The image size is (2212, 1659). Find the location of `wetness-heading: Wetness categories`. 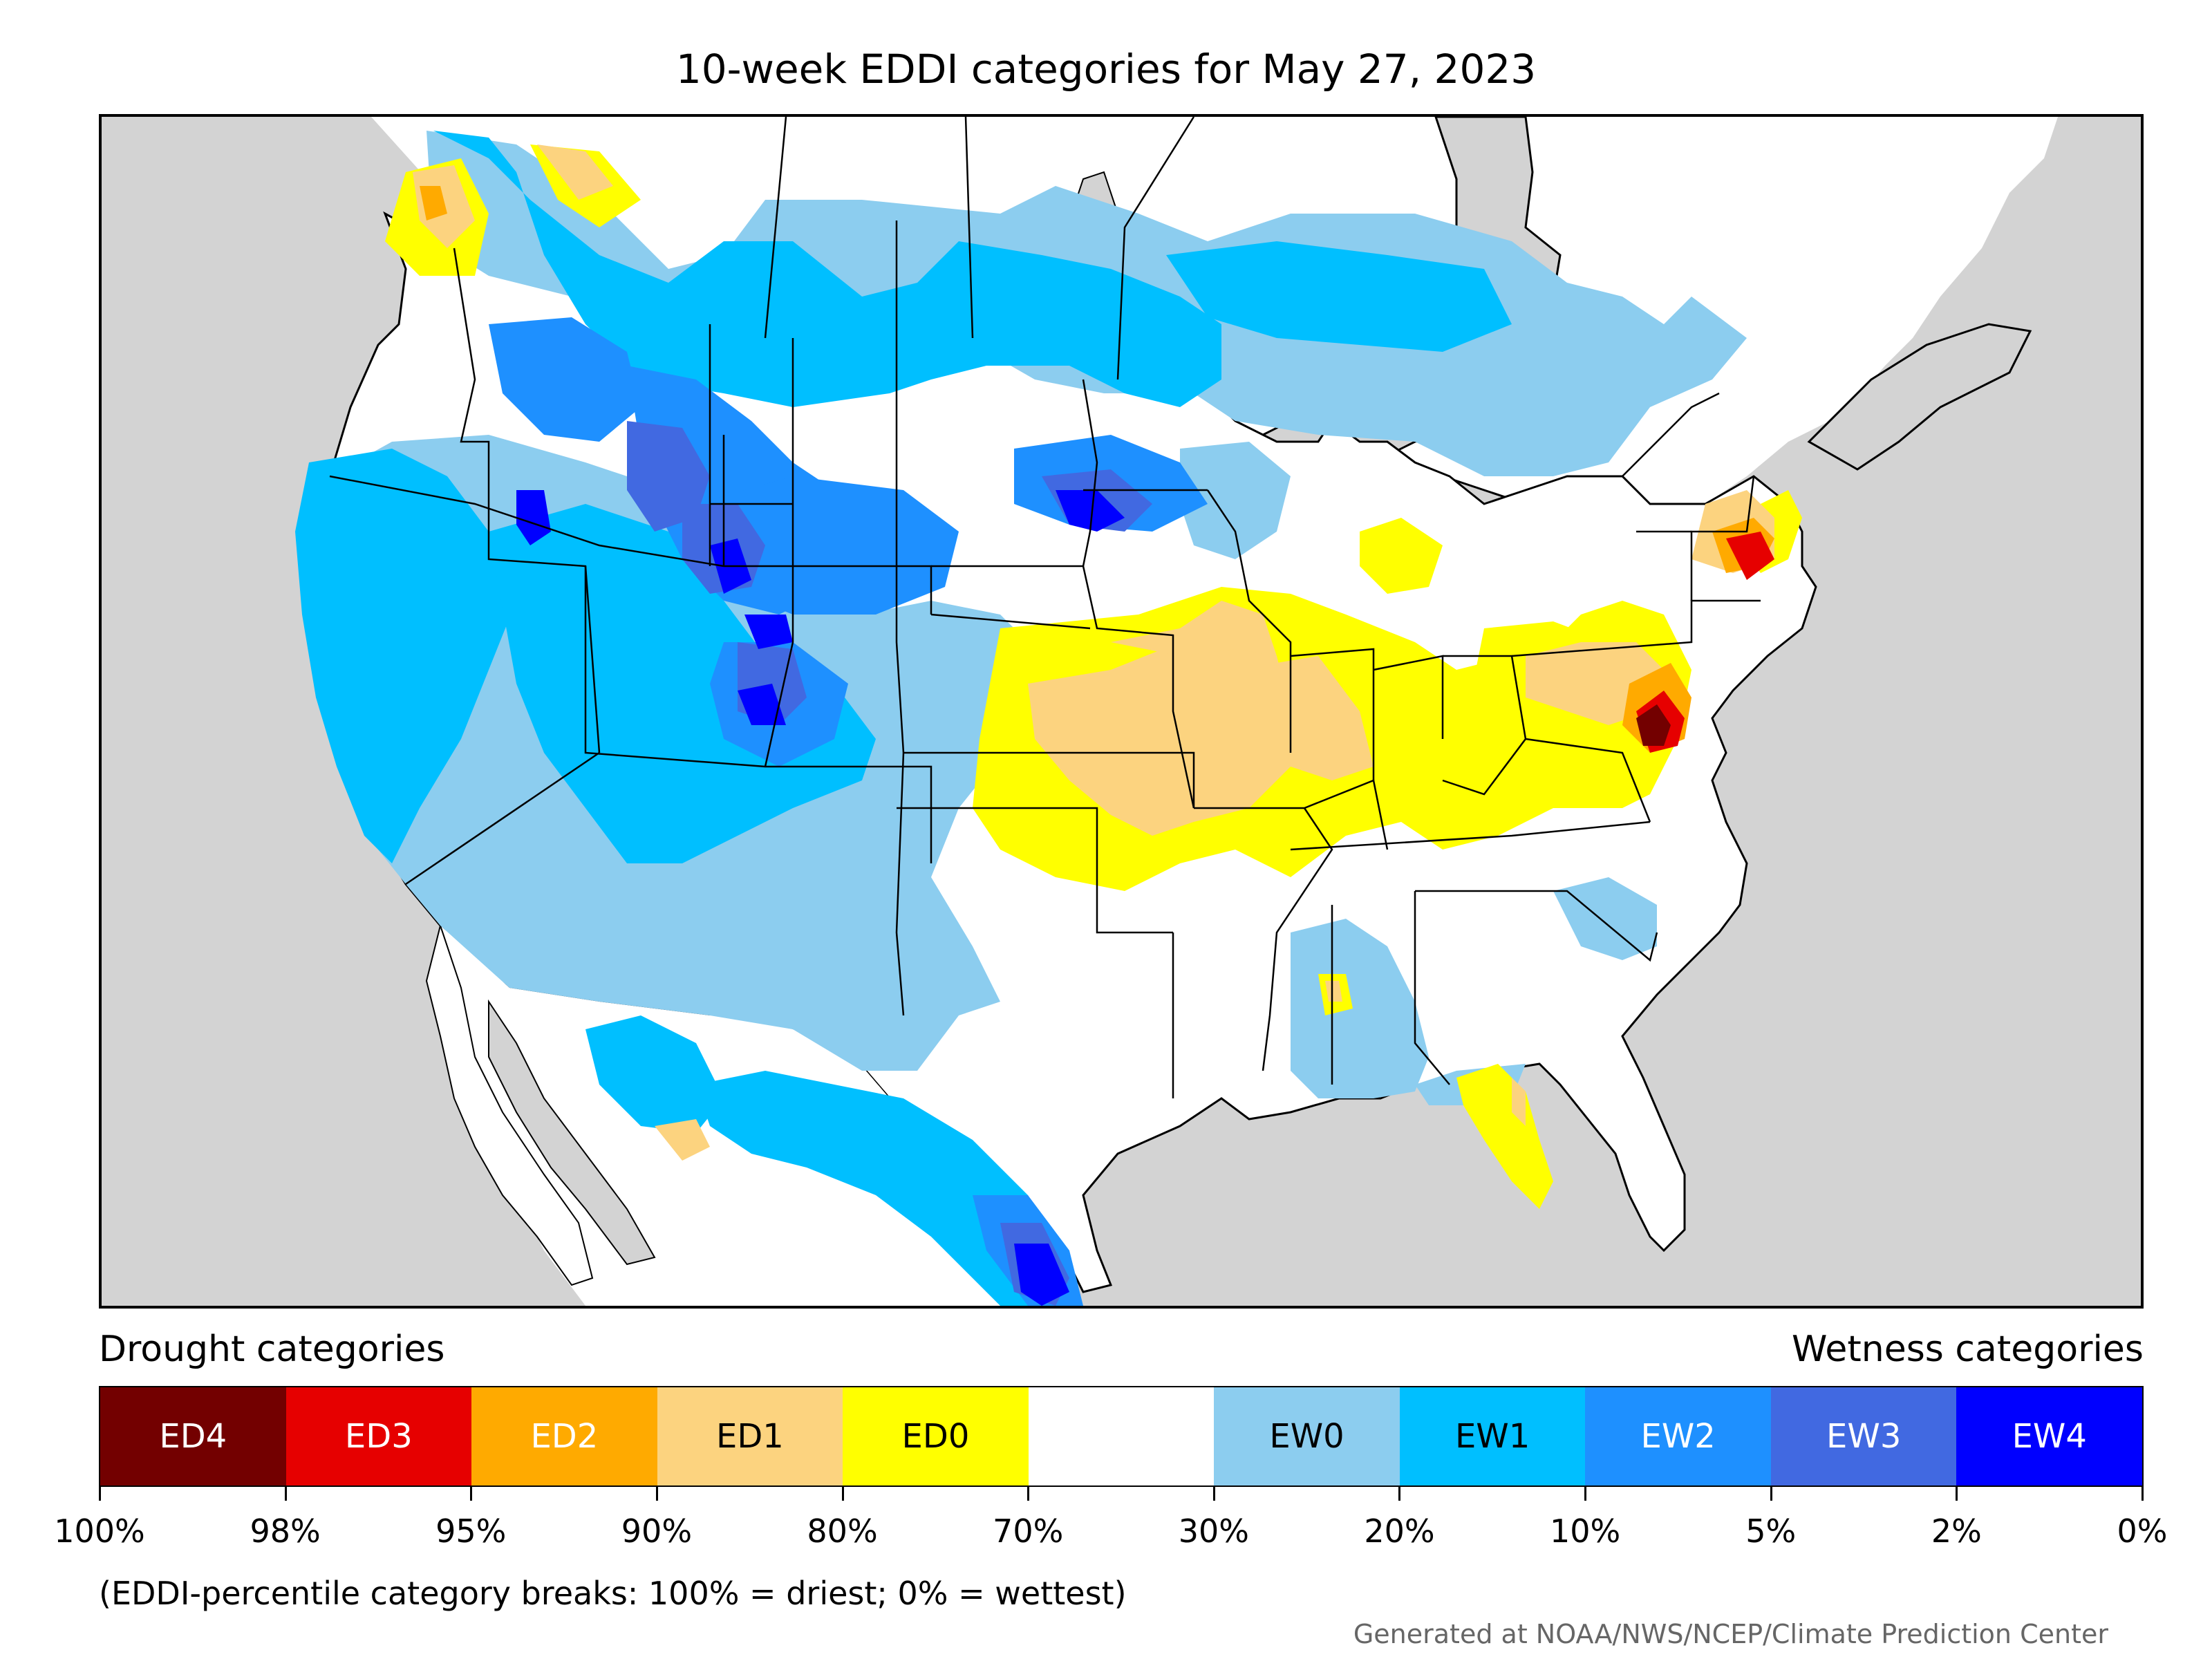

wetness-heading: Wetness categories is located at coordinates (1968, 1349).